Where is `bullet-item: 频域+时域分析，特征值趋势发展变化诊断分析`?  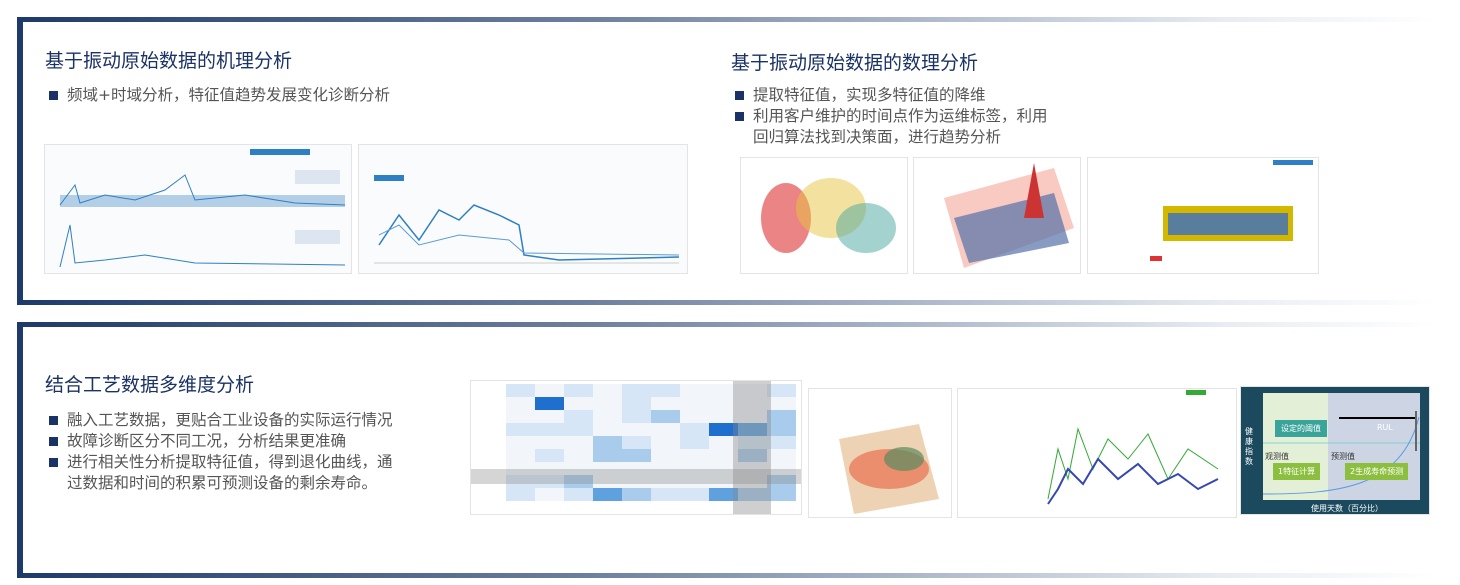 bullet-item: 频域+时域分析，特征值趋势发展变化诊断分析 is located at coordinates (217, 95).